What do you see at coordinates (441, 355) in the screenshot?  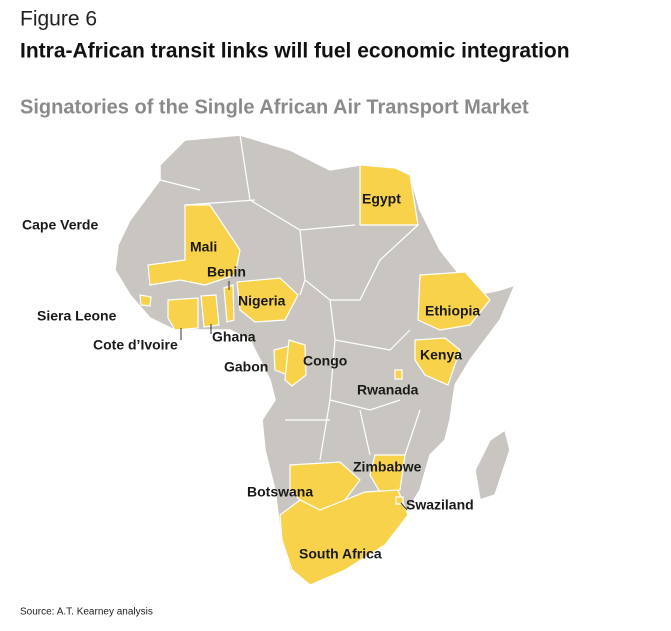 I see `country-label: Kenya` at bounding box center [441, 355].